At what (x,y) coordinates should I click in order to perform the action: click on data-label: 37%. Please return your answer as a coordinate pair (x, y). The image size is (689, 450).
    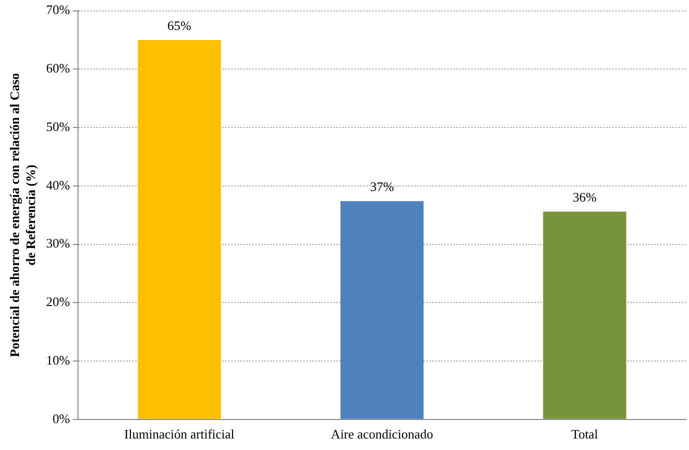
    Looking at the image, I should click on (382, 186).